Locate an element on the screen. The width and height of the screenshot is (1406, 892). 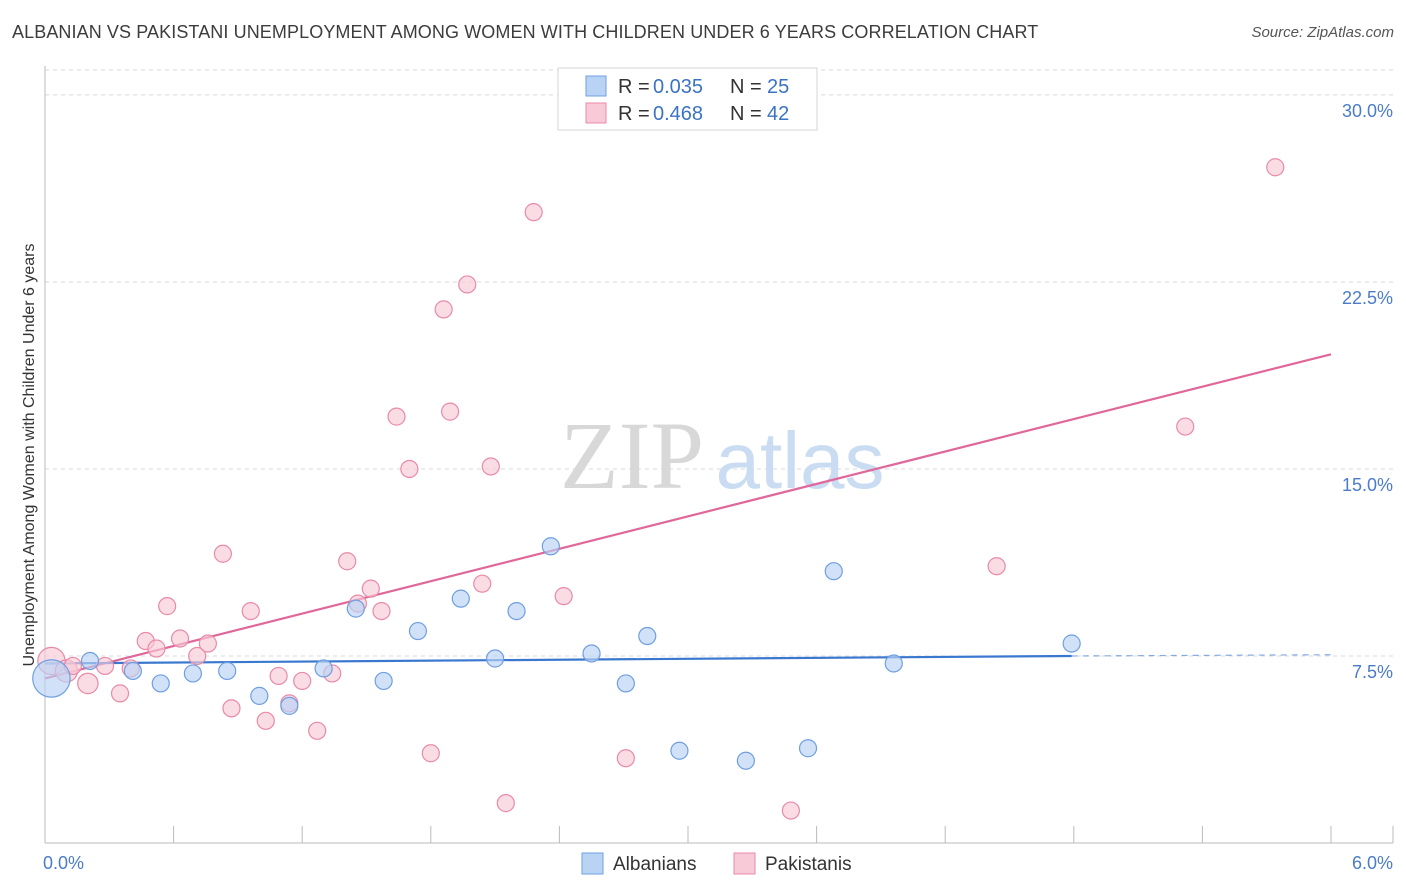
y-tick-label: 22.5% is located at coordinates (1367, 298).